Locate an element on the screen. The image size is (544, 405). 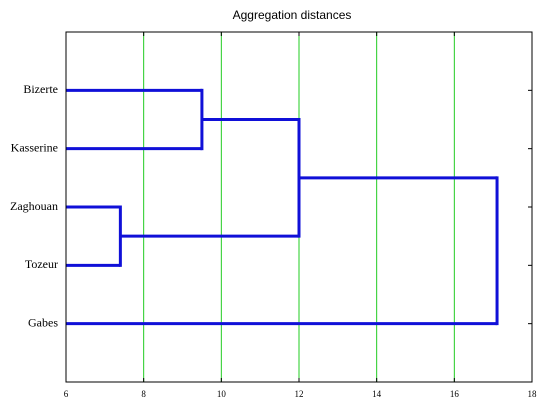
x-tick-label: 12 is located at coordinates (299, 394).